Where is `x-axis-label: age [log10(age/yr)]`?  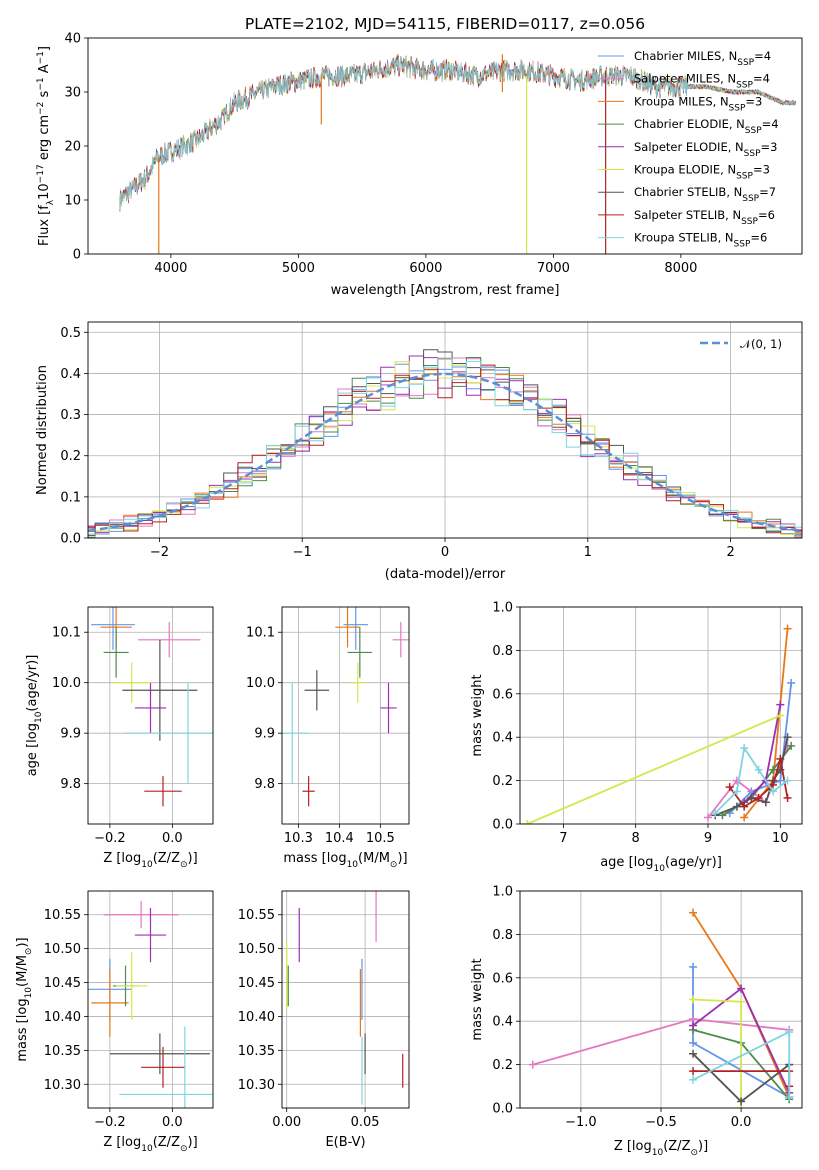 x-axis-label: age [log10(age/yr)] is located at coordinates (661, 864).